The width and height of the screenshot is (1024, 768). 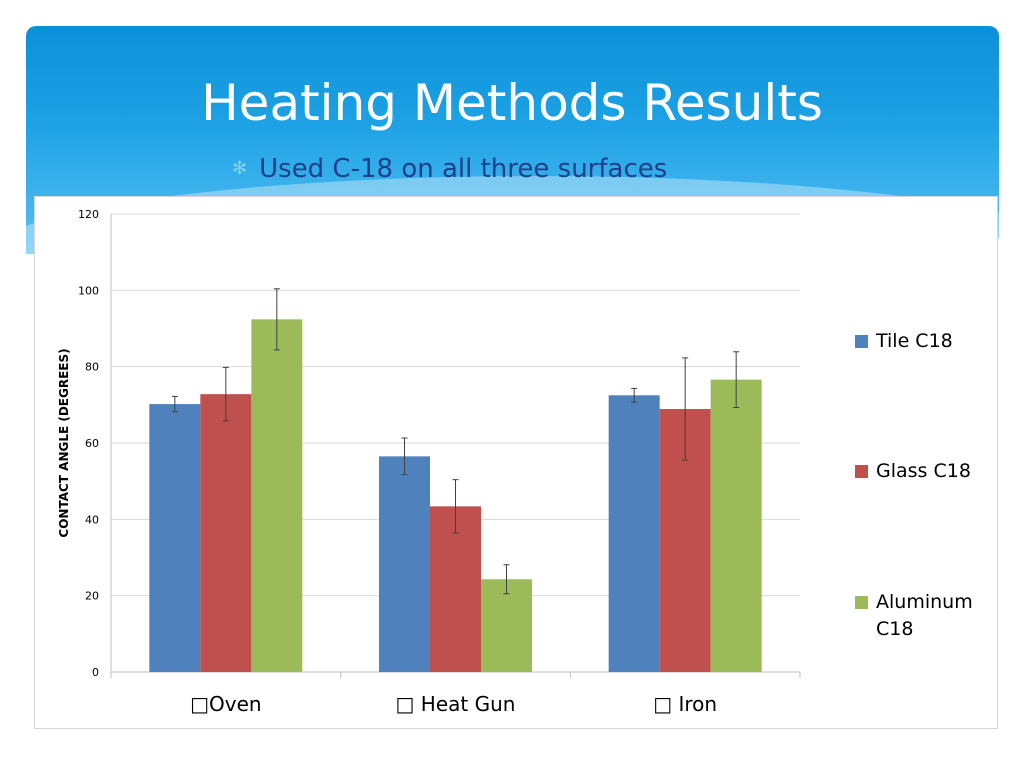 I want to click on slide-title: Heating Methods Results, so click(x=512, y=103).